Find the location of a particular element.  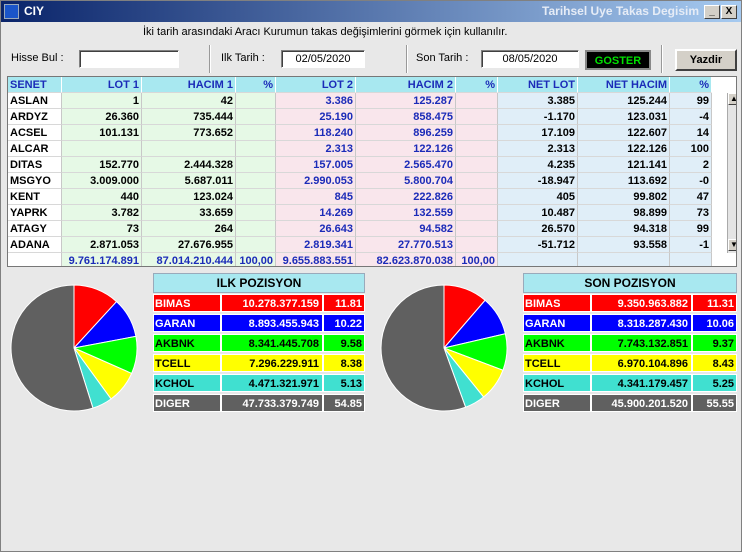

search-input is located at coordinates (129, 59).